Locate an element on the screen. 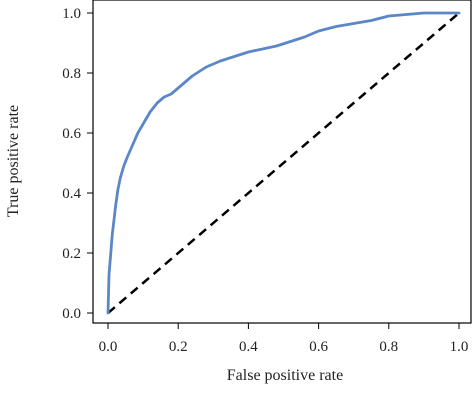 The height and width of the screenshot is (414, 474). x-tick-label: 0.2 is located at coordinates (178, 347).